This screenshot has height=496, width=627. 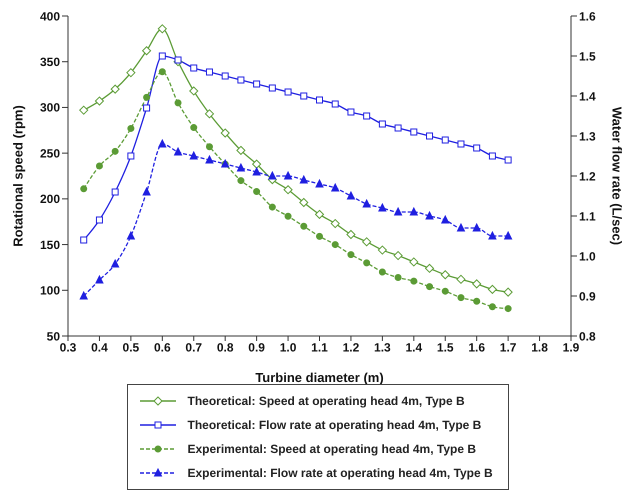 What do you see at coordinates (50, 107) in the screenshot?
I see `y-tick-label: 300` at bounding box center [50, 107].